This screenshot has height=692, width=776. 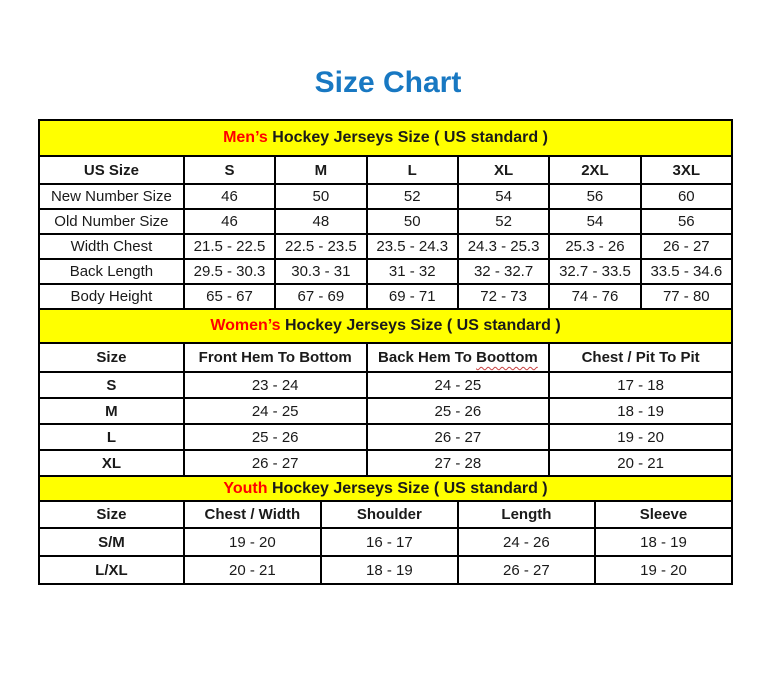 What do you see at coordinates (321, 296) in the screenshot?
I see `table-cell: 67 - 69` at bounding box center [321, 296].